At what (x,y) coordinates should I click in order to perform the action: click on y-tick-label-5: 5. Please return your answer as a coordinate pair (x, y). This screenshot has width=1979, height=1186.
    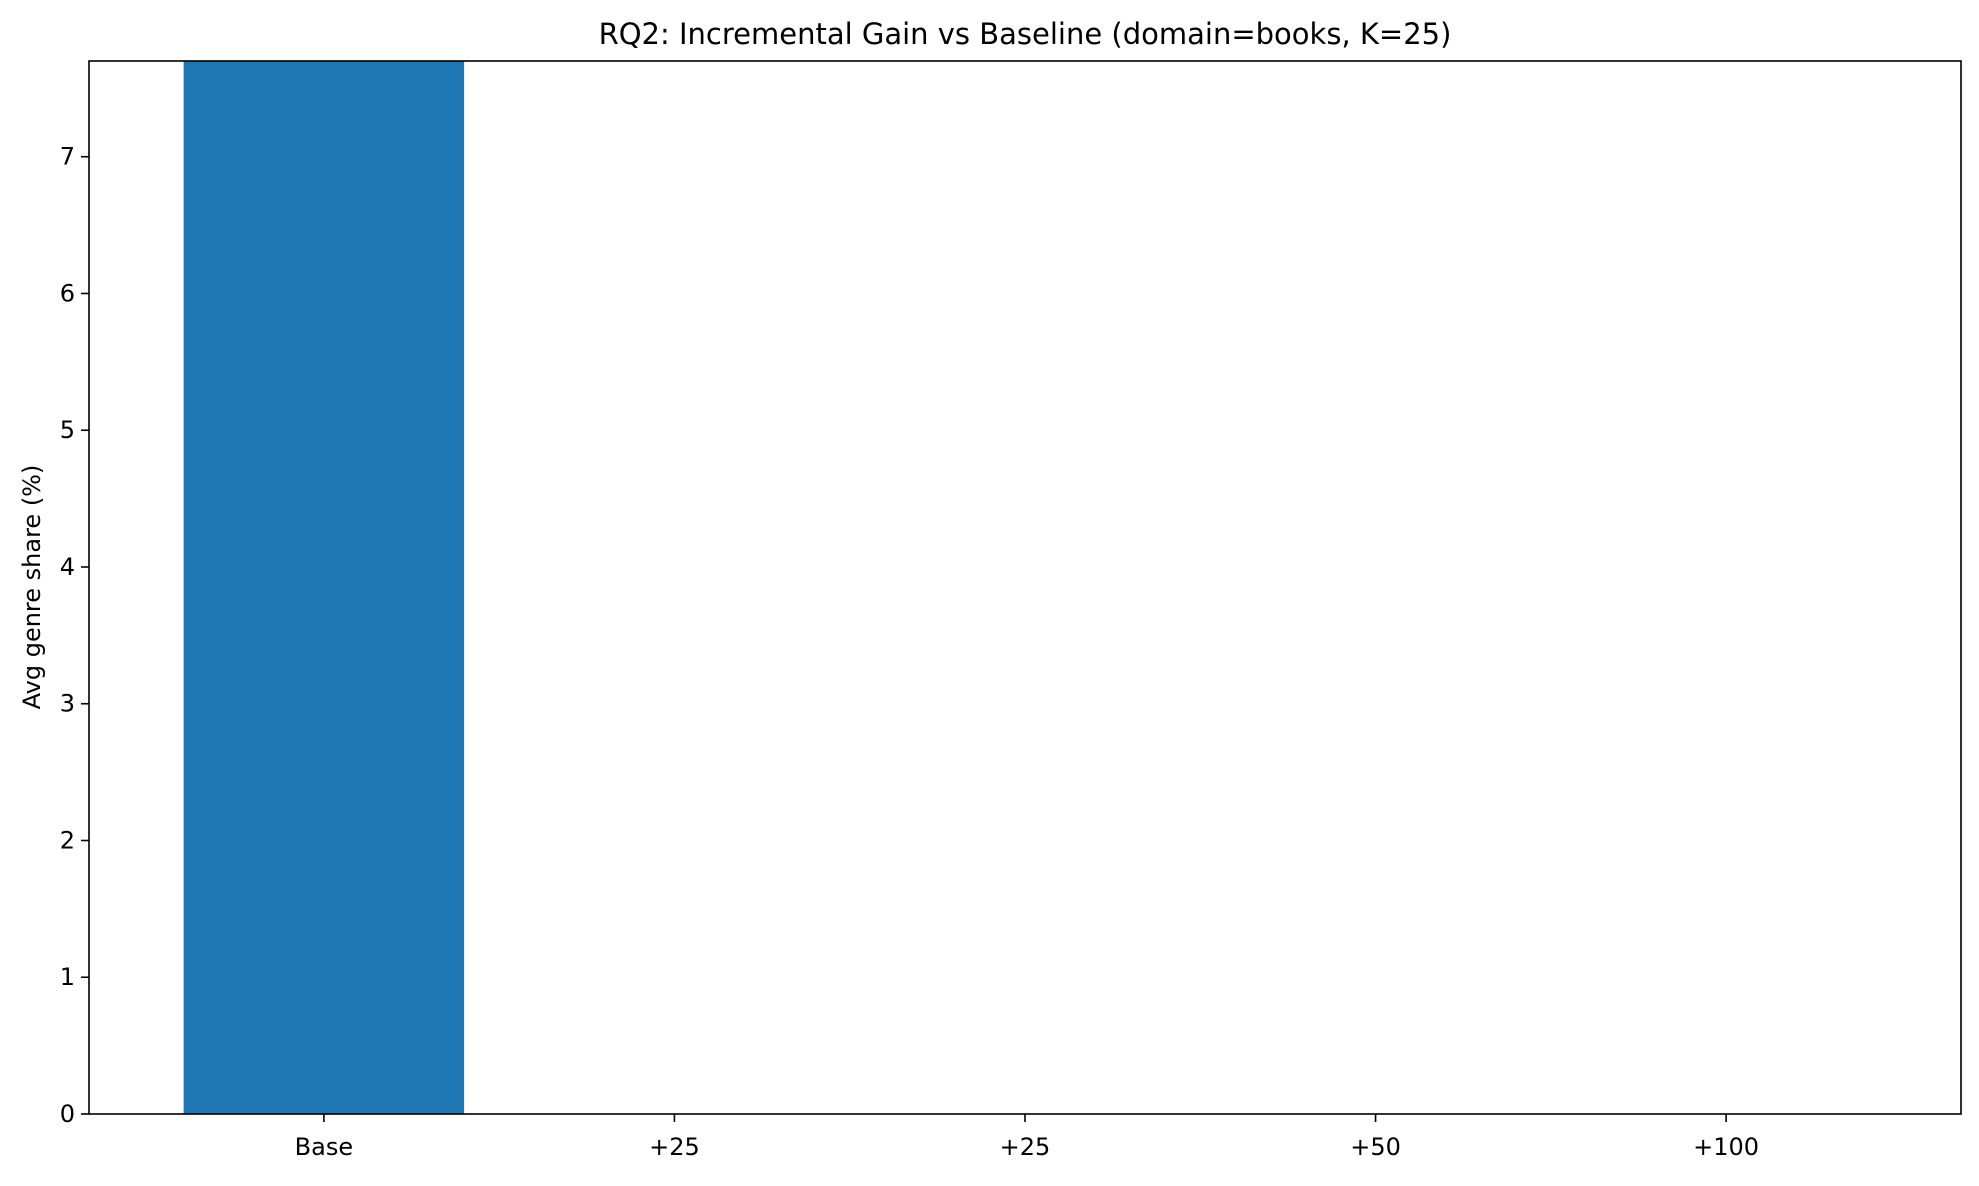
    Looking at the image, I should click on (67, 430).